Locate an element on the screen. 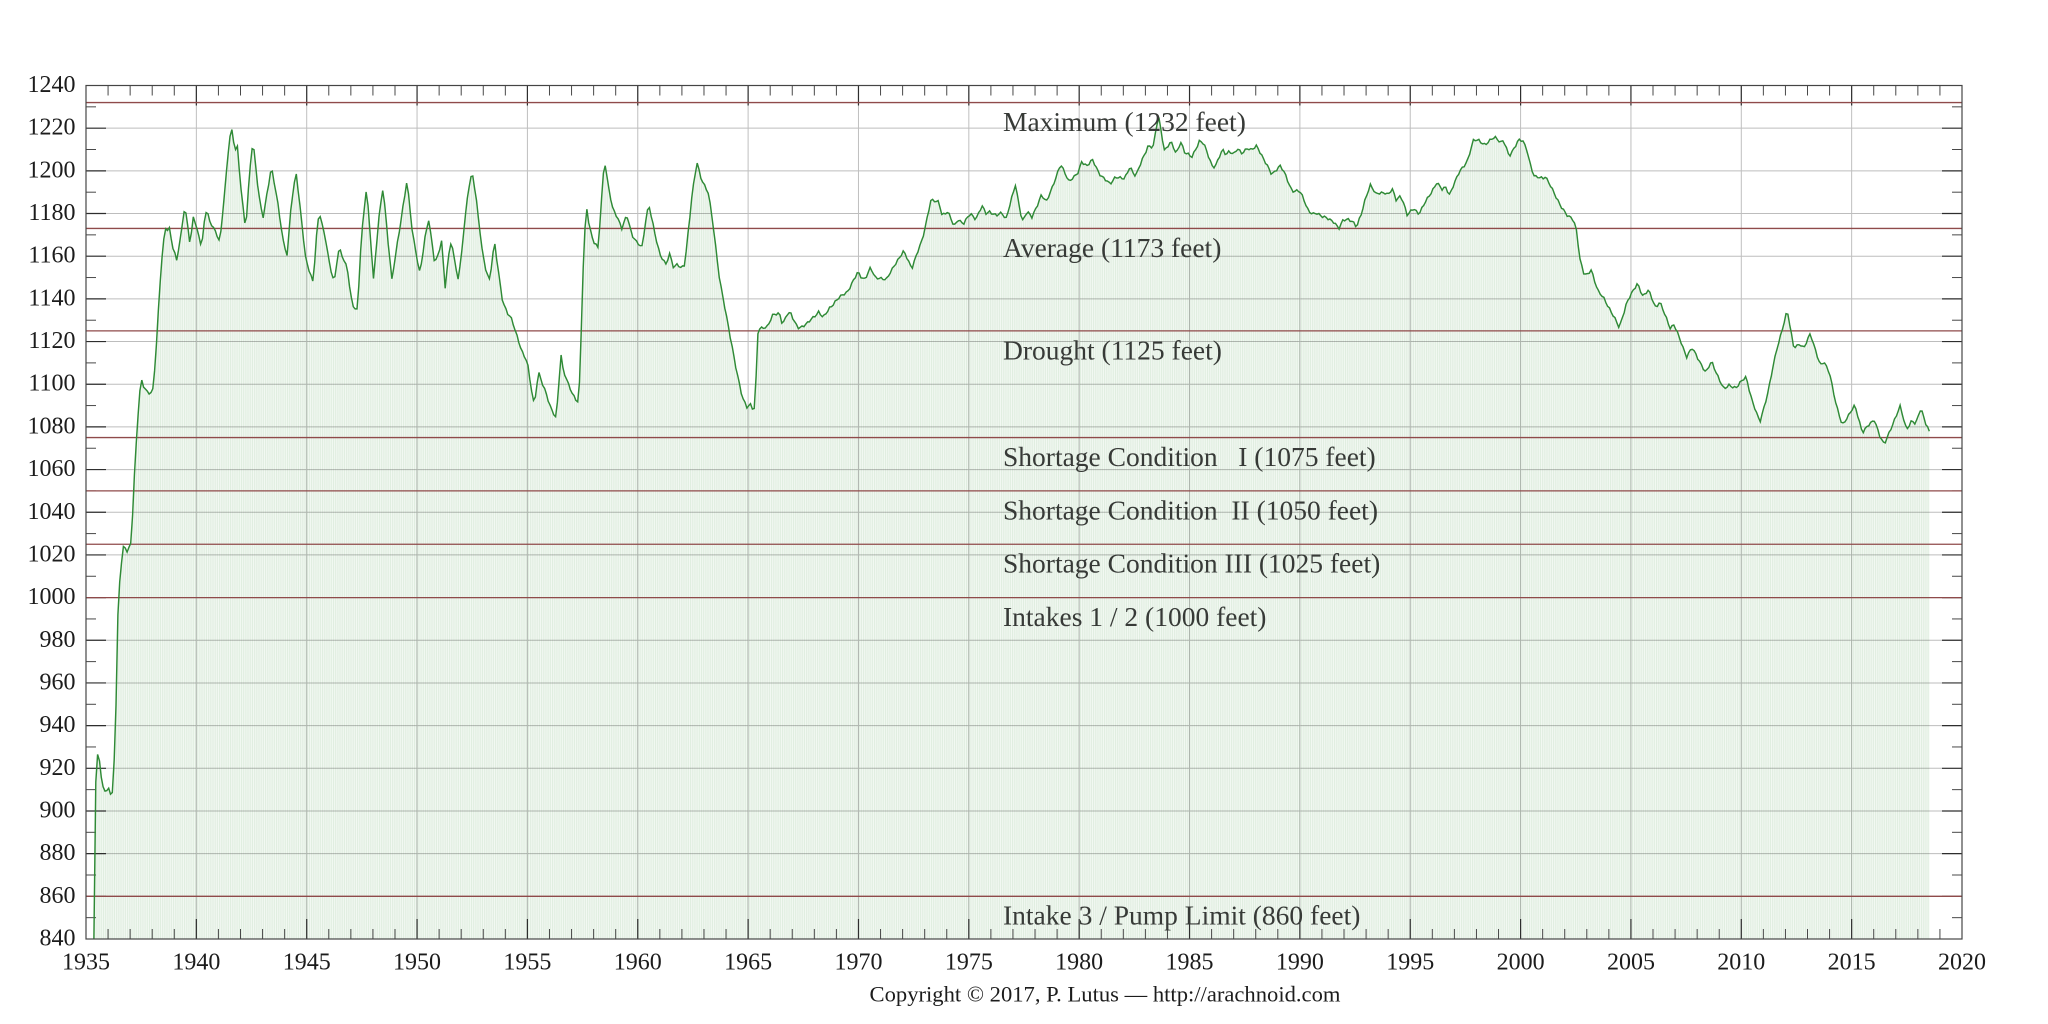 The height and width of the screenshot is (1024, 2048). svg-text: 1940 is located at coordinates (196, 962).